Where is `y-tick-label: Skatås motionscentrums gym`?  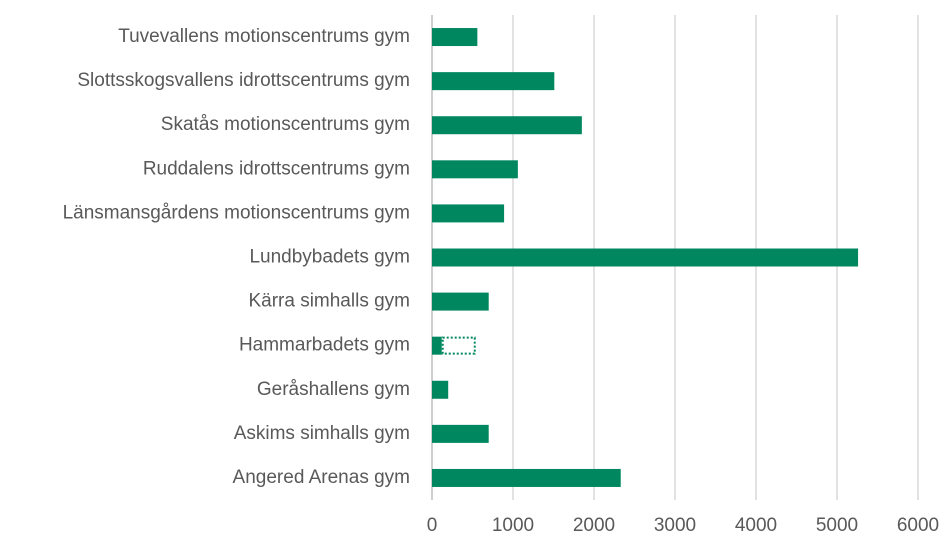
y-tick-label: Skatås motionscentrums gym is located at coordinates (285, 124).